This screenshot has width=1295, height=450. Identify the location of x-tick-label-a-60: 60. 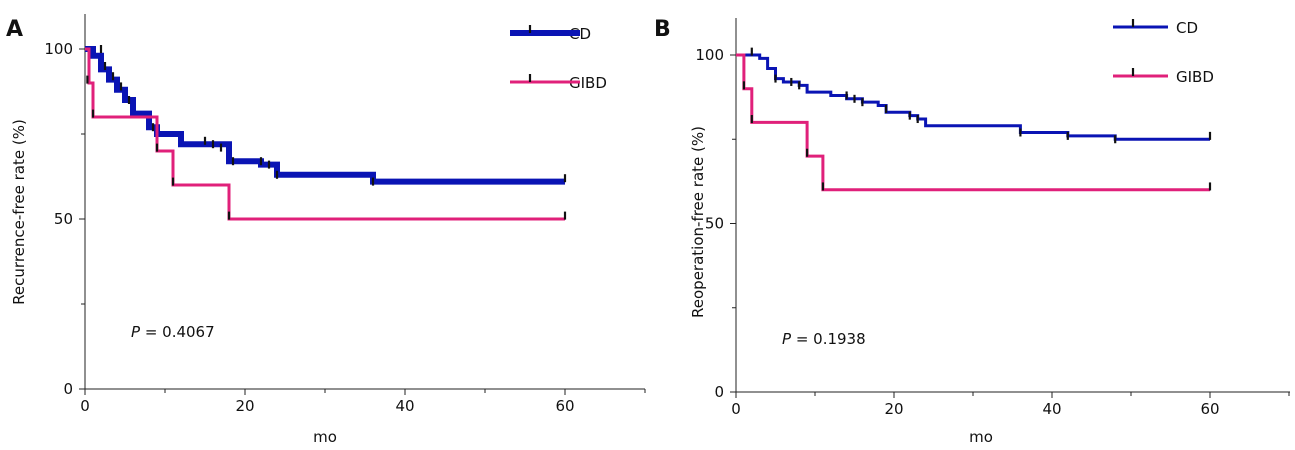
(564, 406).